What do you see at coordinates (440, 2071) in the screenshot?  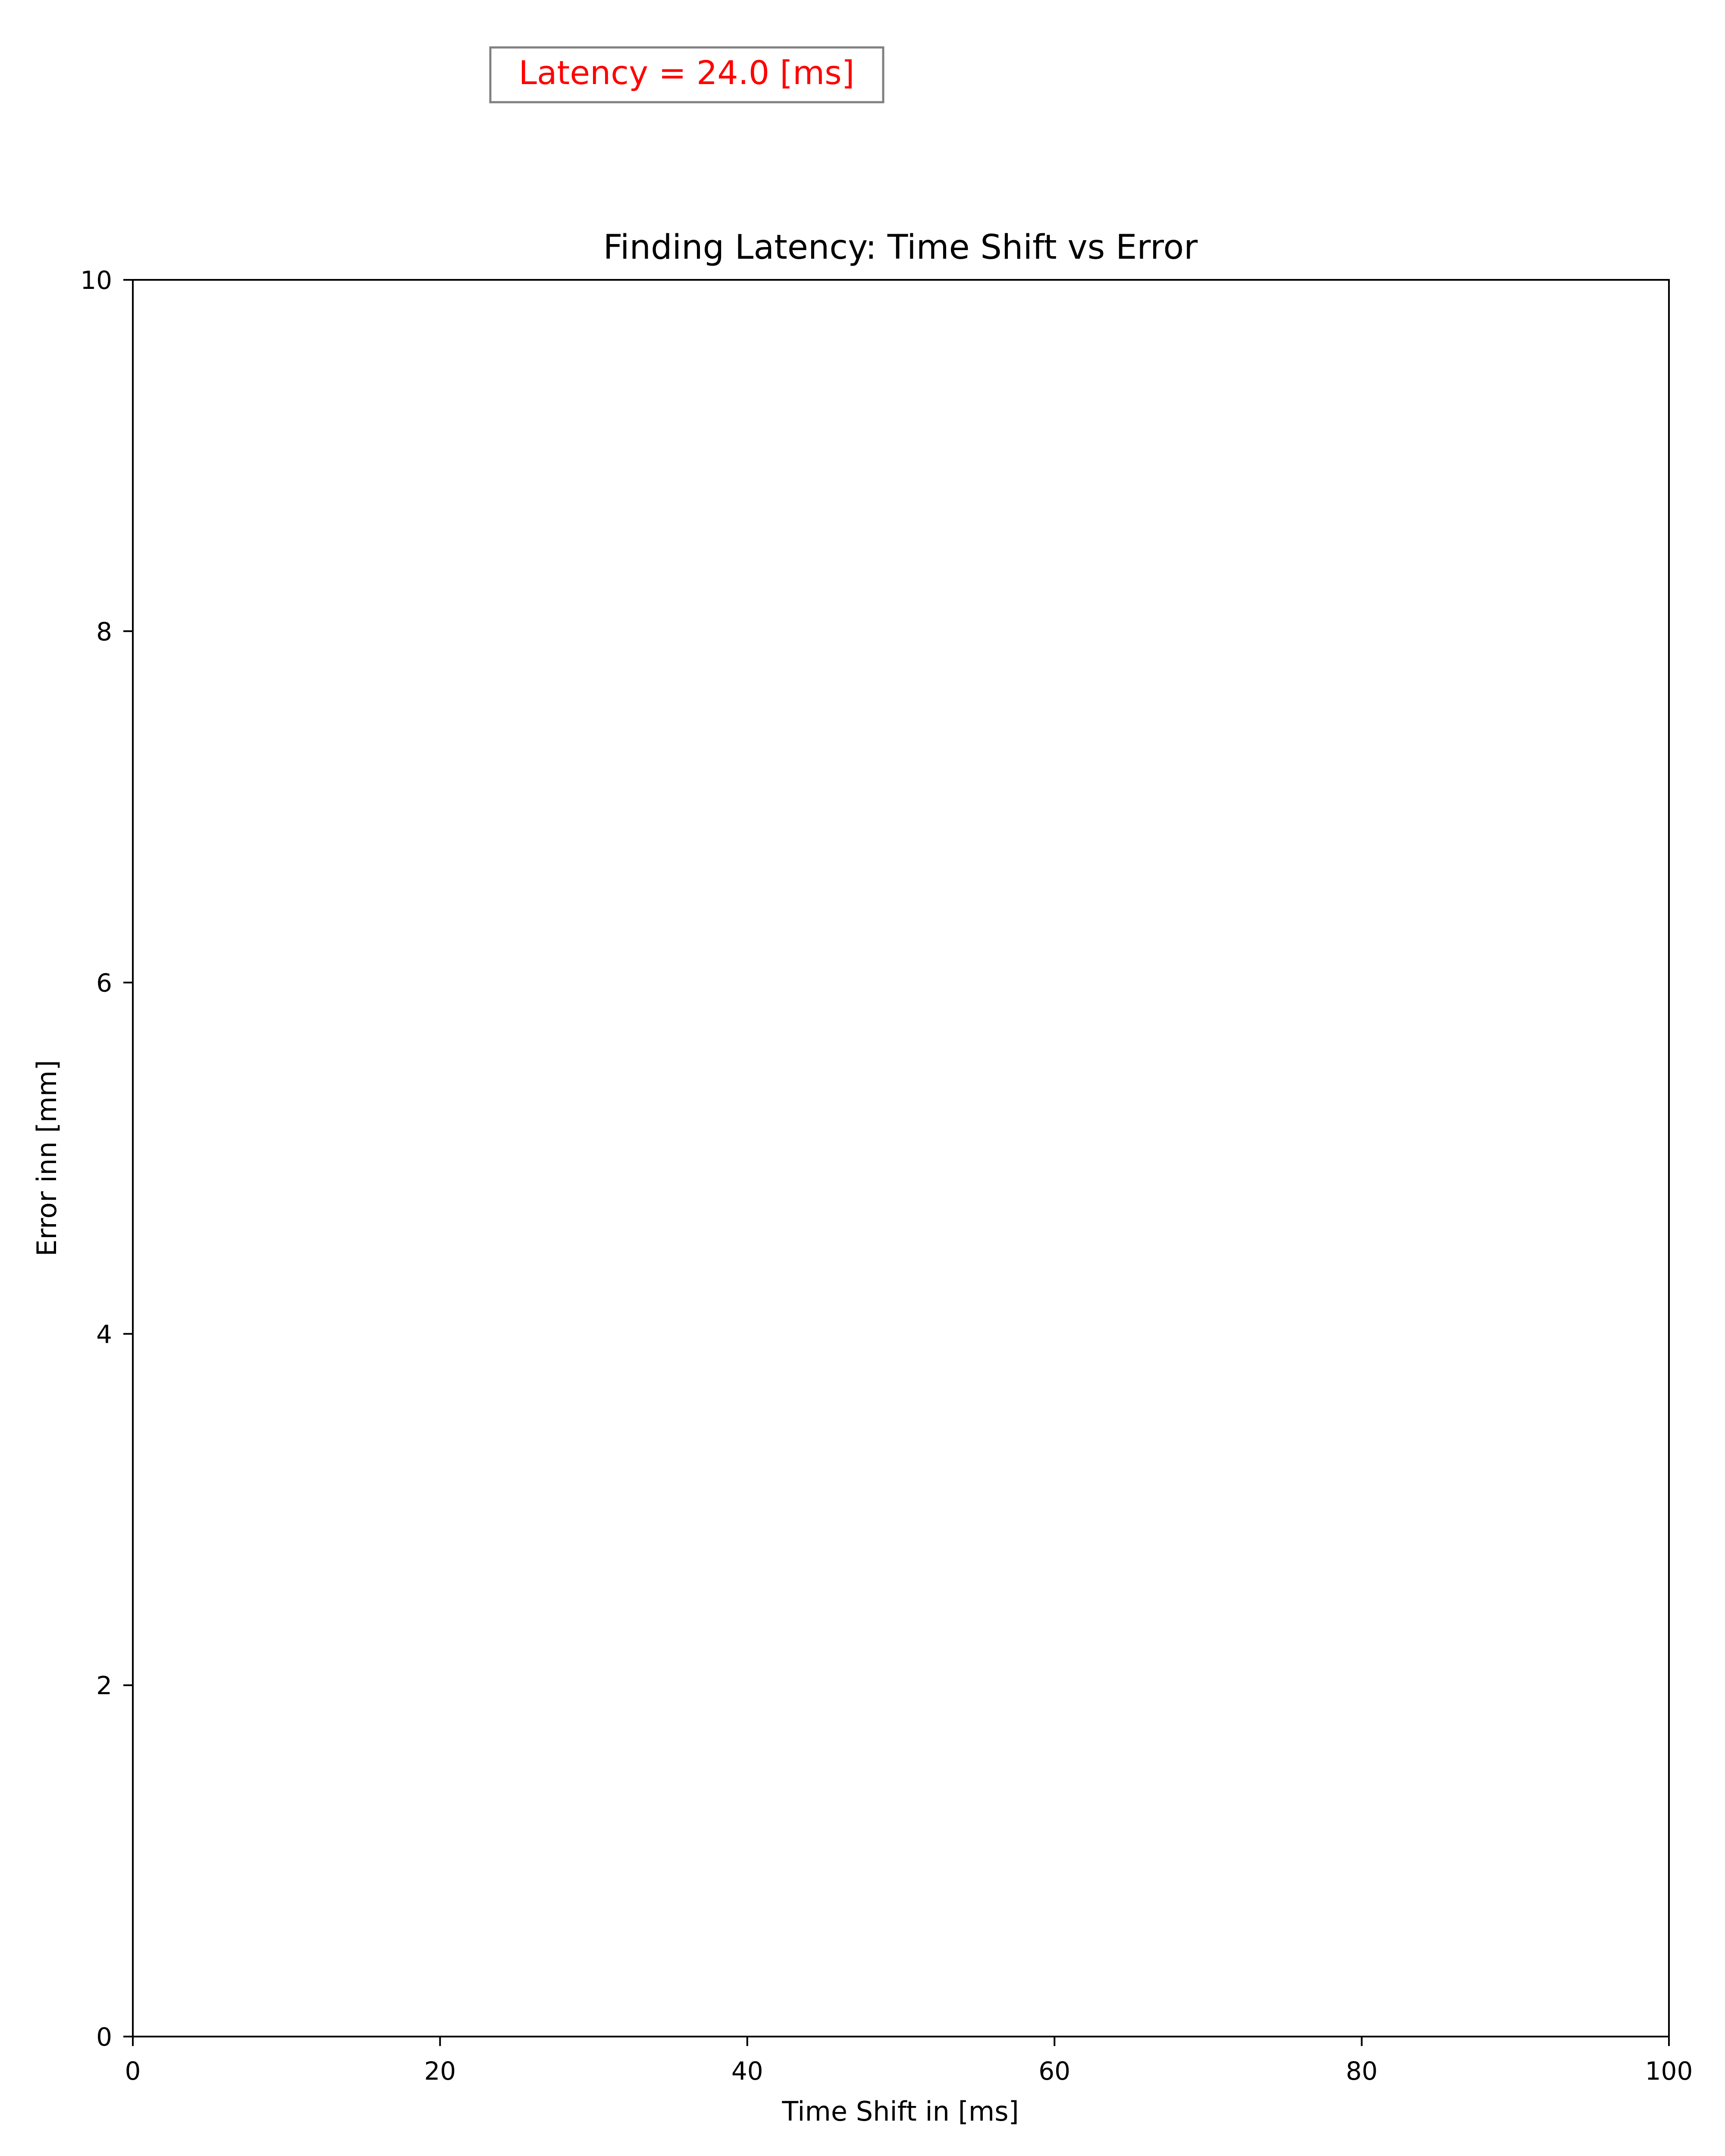 I see `x-tick-label: 20` at bounding box center [440, 2071].